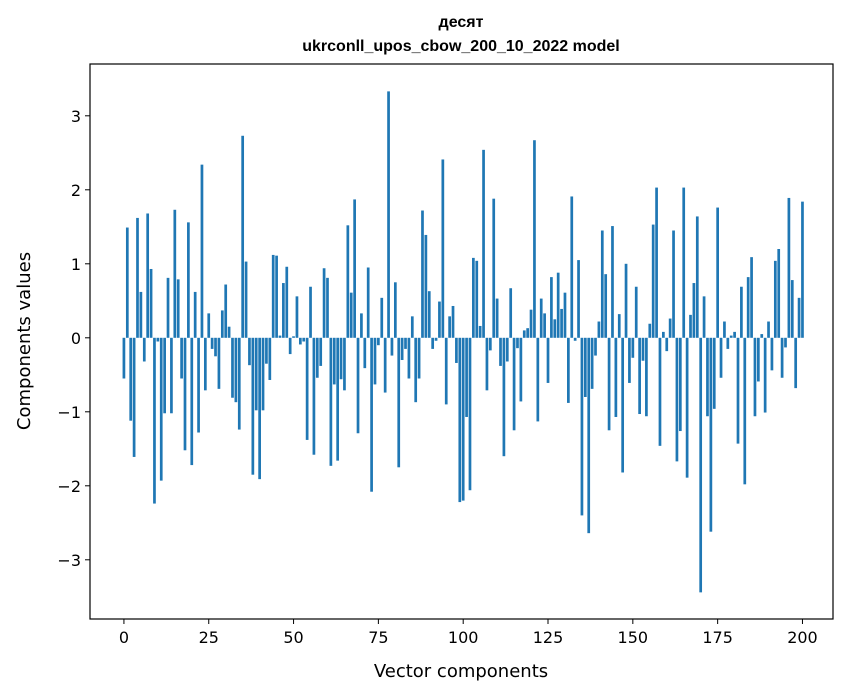 The height and width of the screenshot is (696, 847). What do you see at coordinates (378, 637) in the screenshot?
I see `x-tick-label: 75` at bounding box center [378, 637].